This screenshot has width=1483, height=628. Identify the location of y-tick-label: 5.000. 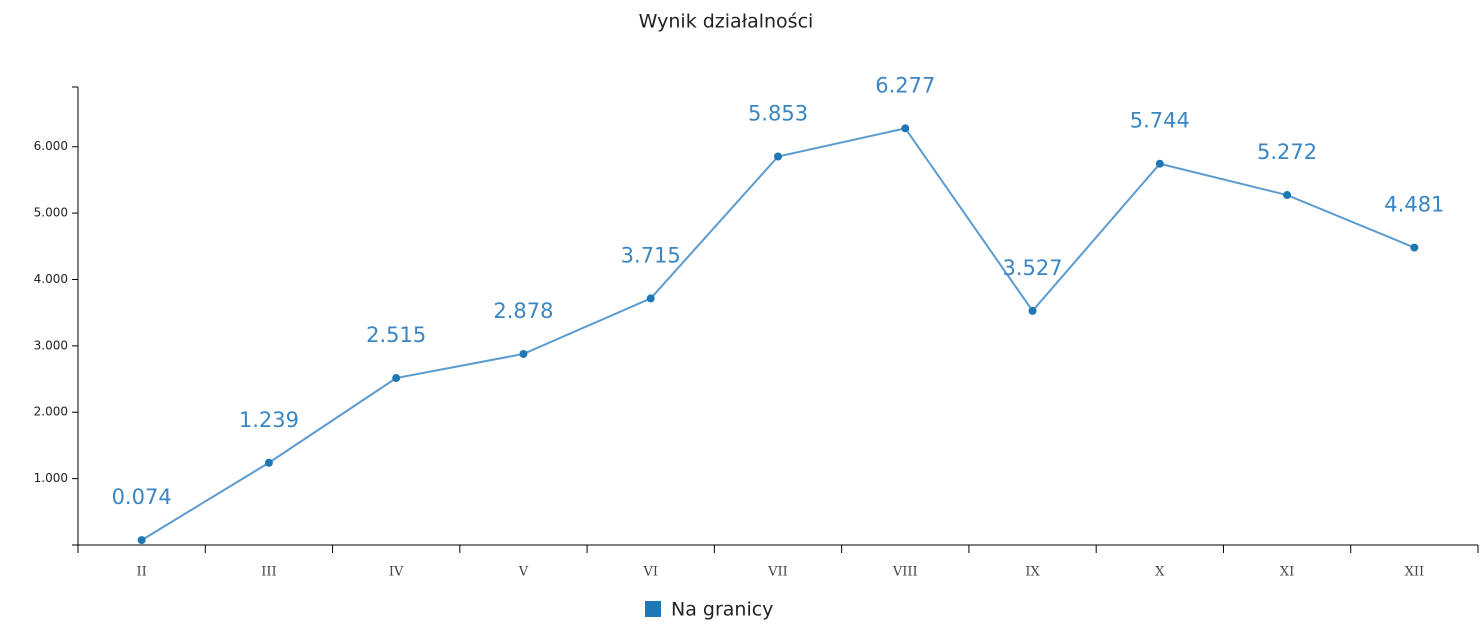
(51, 213).